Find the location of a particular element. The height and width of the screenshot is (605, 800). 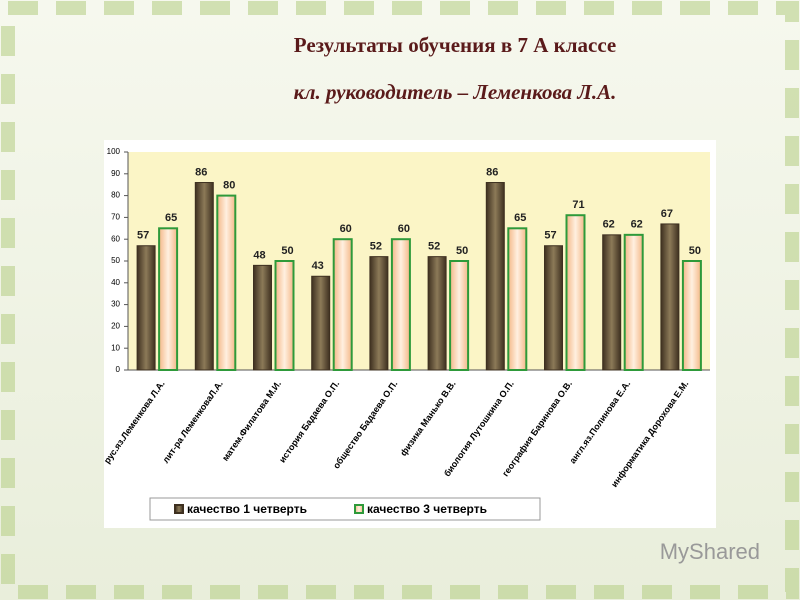

watermark: MyShared is located at coordinates (710, 551).